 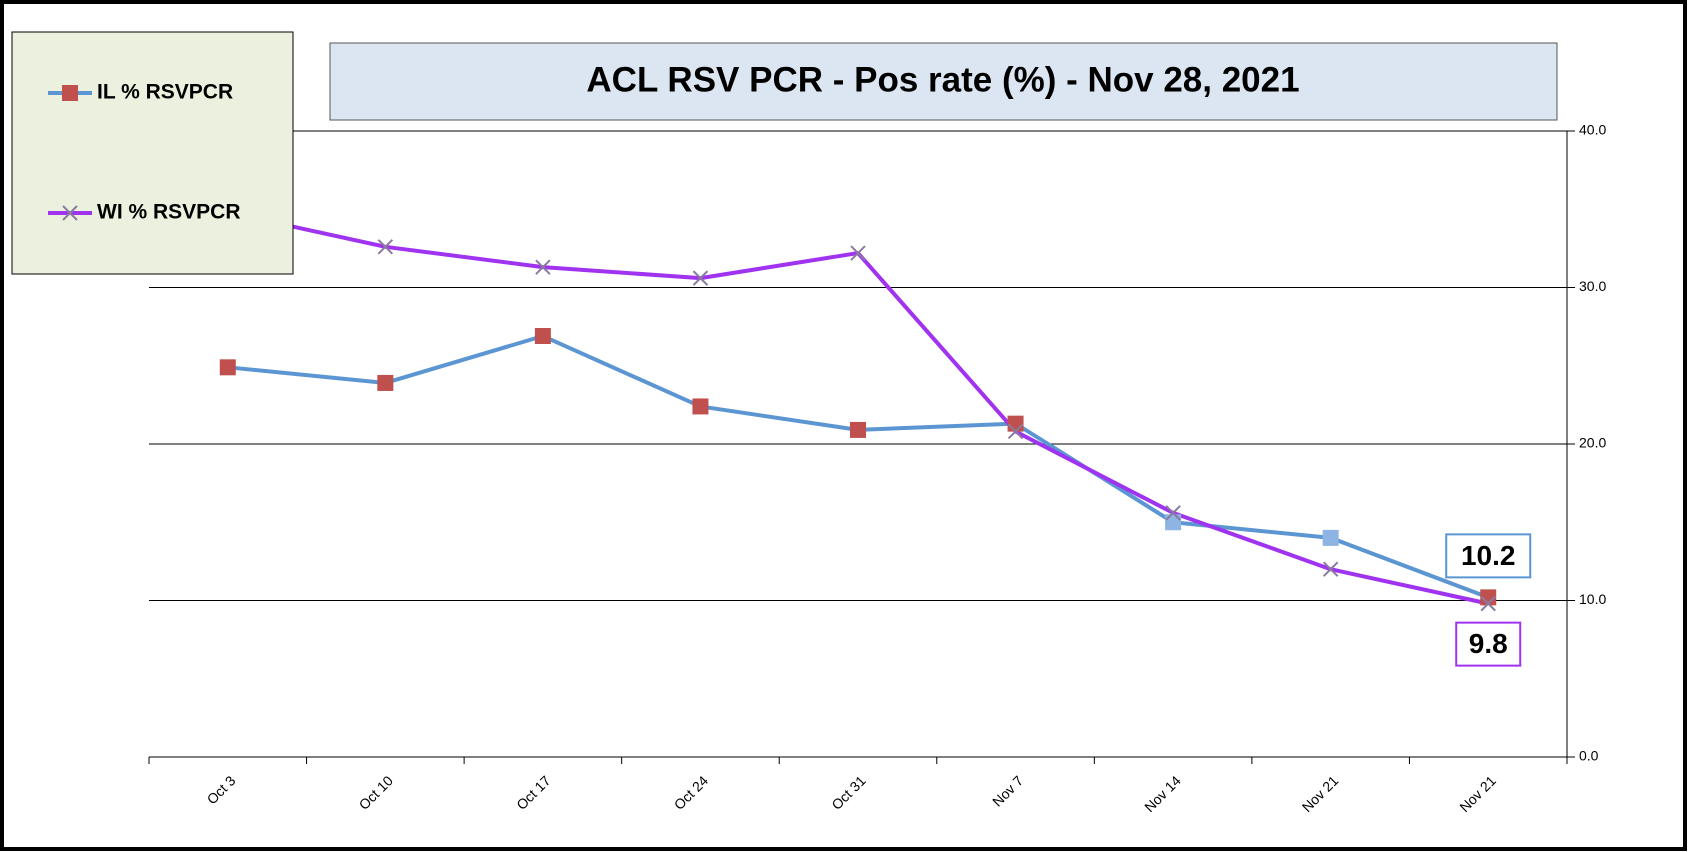 I want to click on y-tick-label: 10.0, so click(x=1592, y=599).